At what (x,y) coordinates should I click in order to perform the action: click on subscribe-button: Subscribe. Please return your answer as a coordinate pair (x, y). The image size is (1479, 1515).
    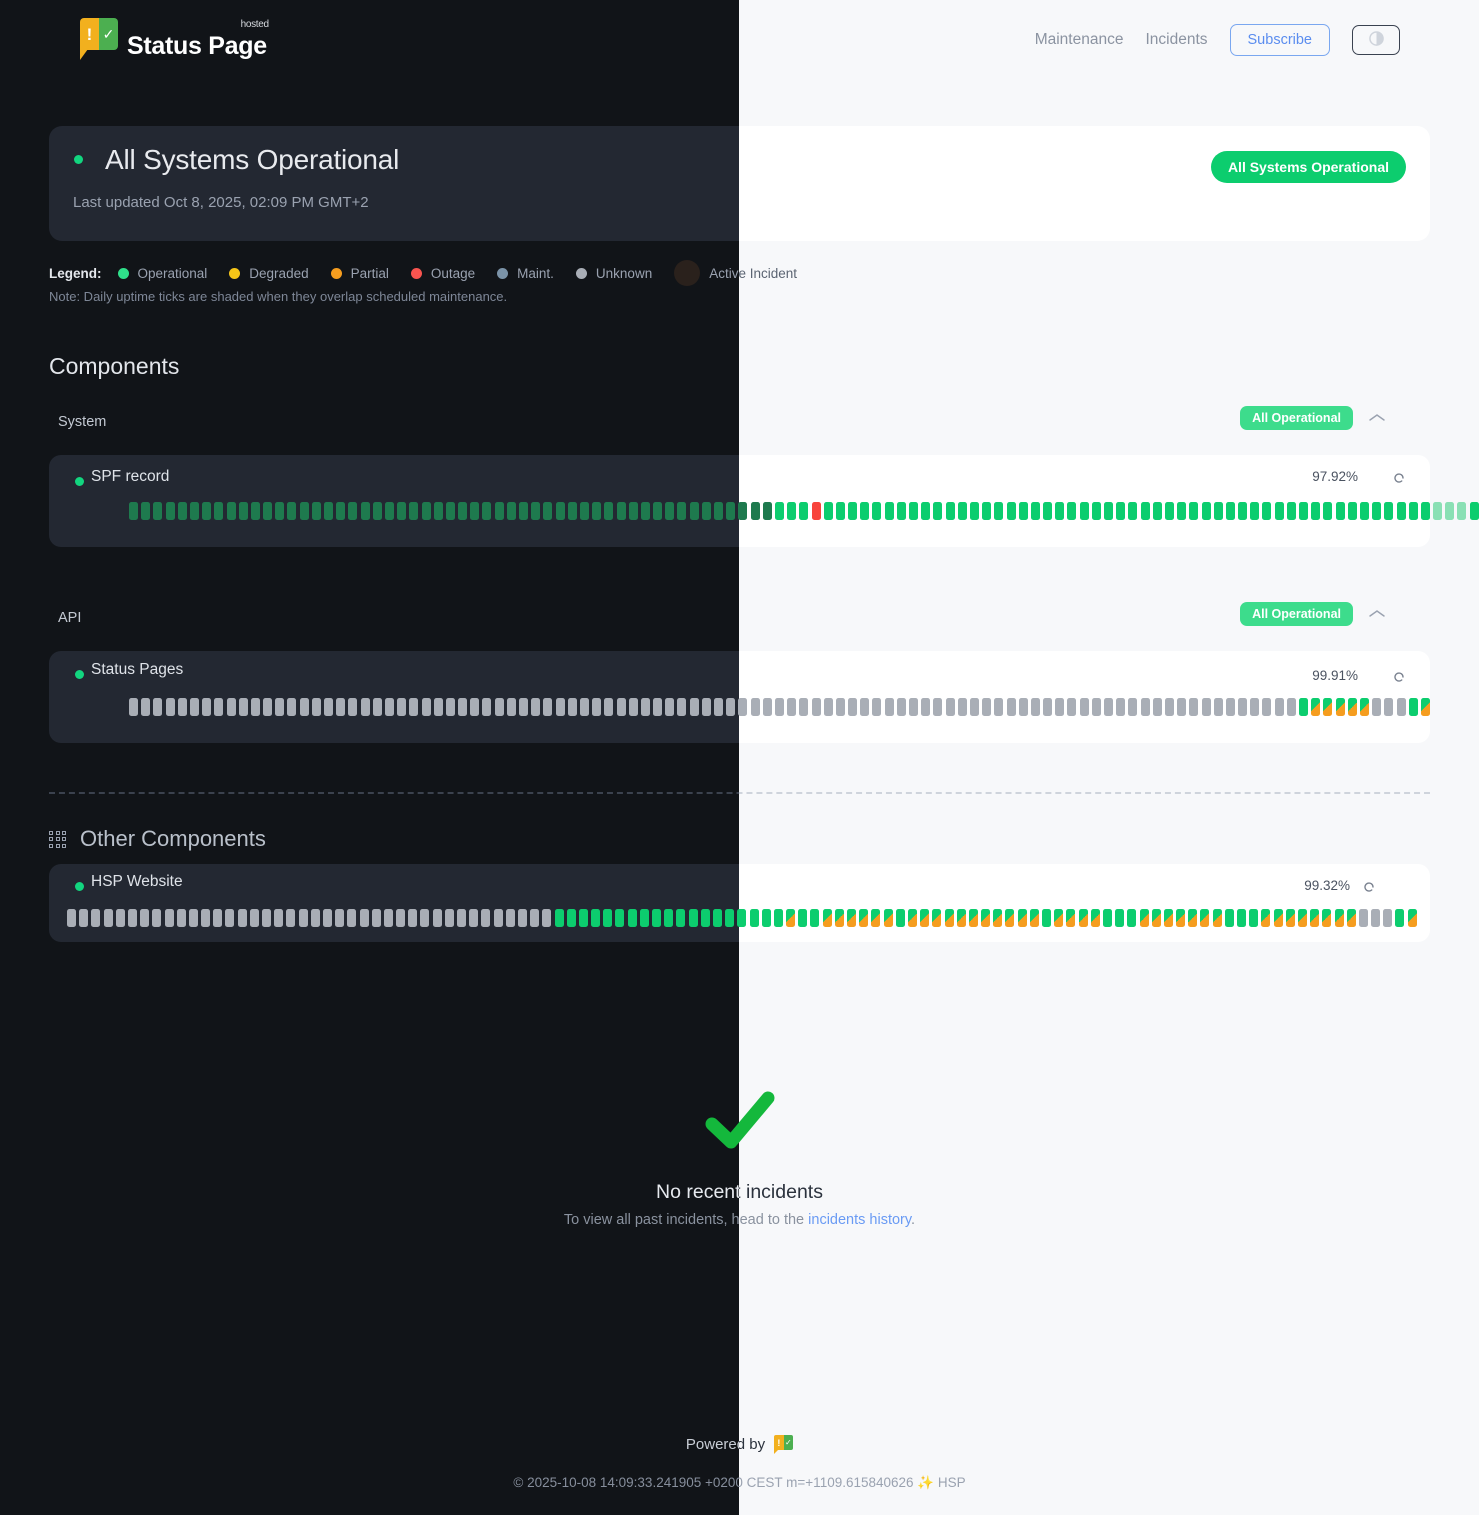
    Looking at the image, I should click on (1279, 40).